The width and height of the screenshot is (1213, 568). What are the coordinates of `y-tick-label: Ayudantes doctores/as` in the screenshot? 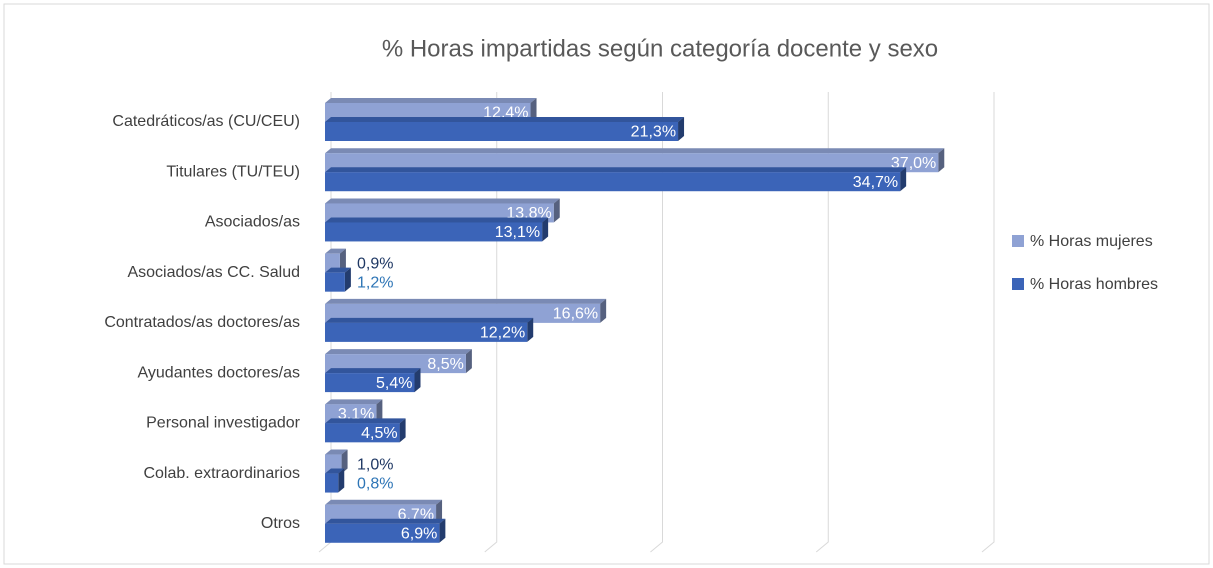 It's located at (219, 372).